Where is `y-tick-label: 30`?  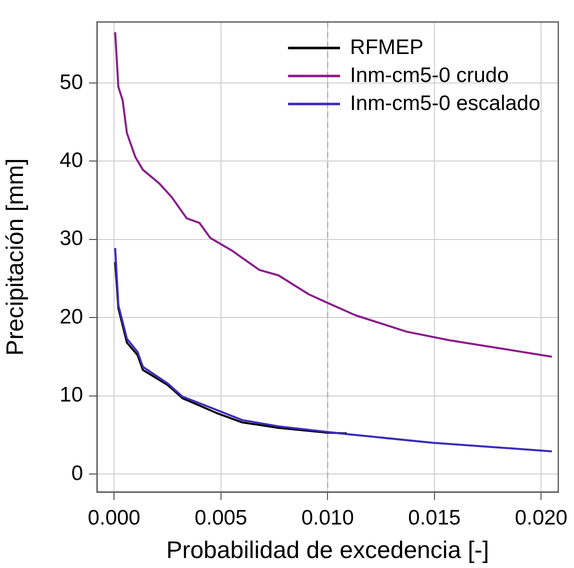
y-tick-label: 30 is located at coordinates (71, 238).